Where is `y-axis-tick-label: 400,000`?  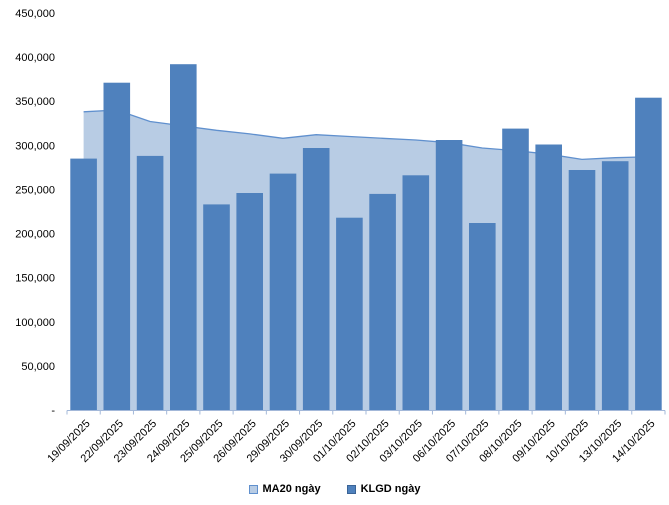
y-axis-tick-label: 400,000 is located at coordinates (35, 58).